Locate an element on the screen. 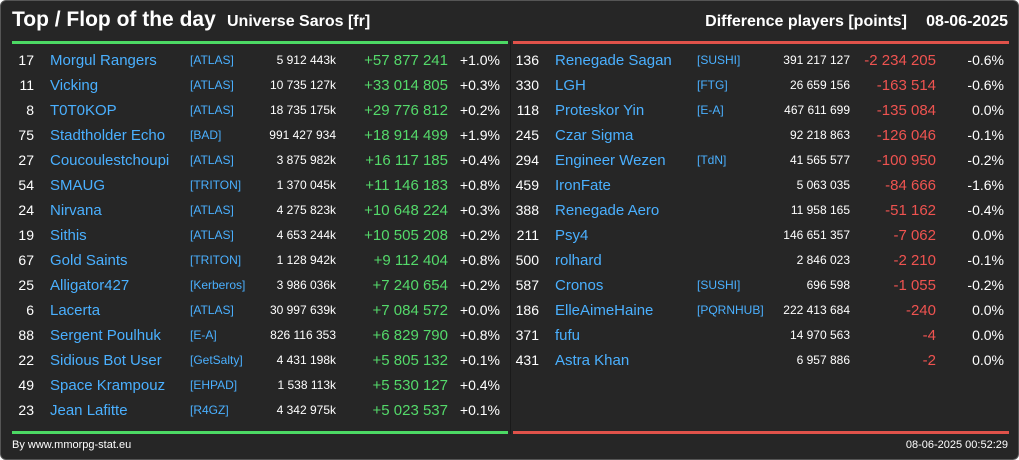 Image resolution: width=1019 pixels, height=460 pixels. player-rank: 11 is located at coordinates (26, 85).